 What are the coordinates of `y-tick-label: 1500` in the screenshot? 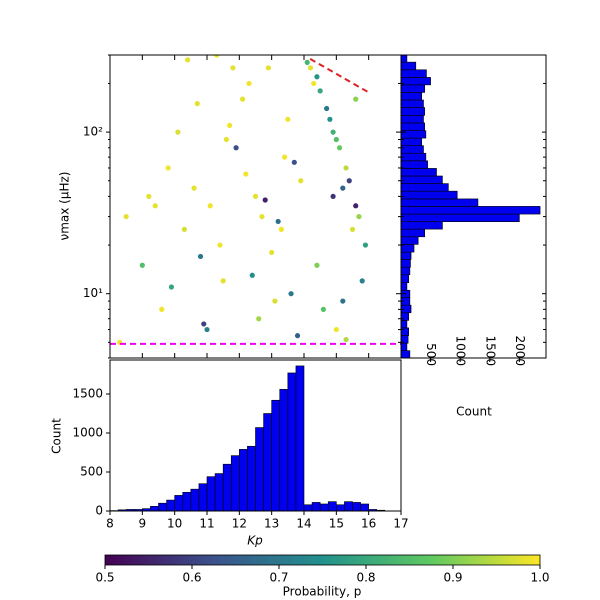 It's located at (87, 394).